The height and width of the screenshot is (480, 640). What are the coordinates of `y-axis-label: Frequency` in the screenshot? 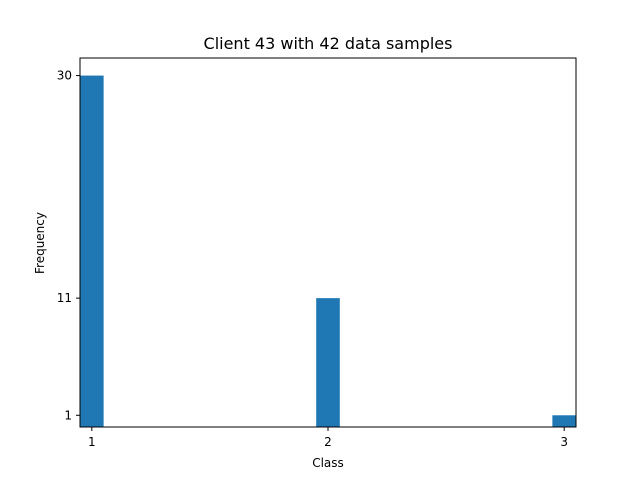 It's located at (40, 243).